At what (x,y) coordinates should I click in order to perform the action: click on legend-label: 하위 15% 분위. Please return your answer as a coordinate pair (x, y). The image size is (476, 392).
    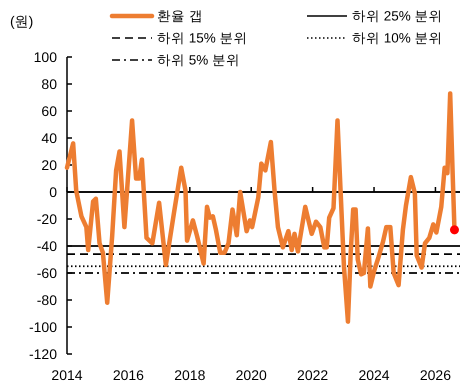
    Looking at the image, I should click on (202, 38).